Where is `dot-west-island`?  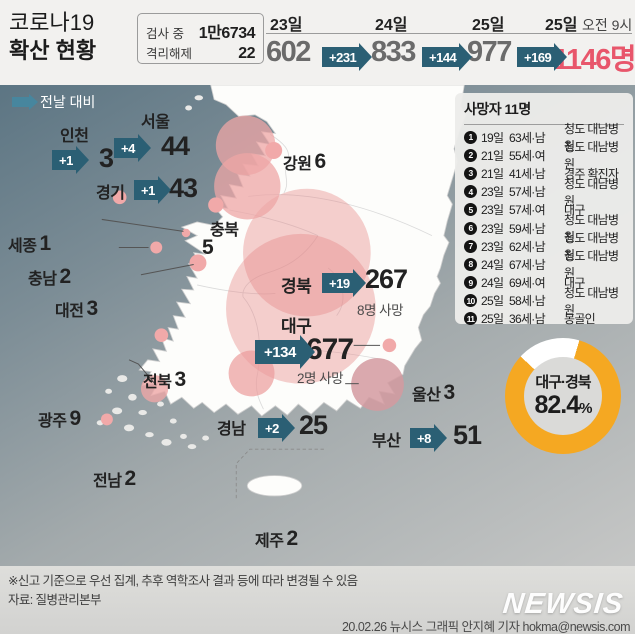 dot-west-island is located at coordinates (119, 197).